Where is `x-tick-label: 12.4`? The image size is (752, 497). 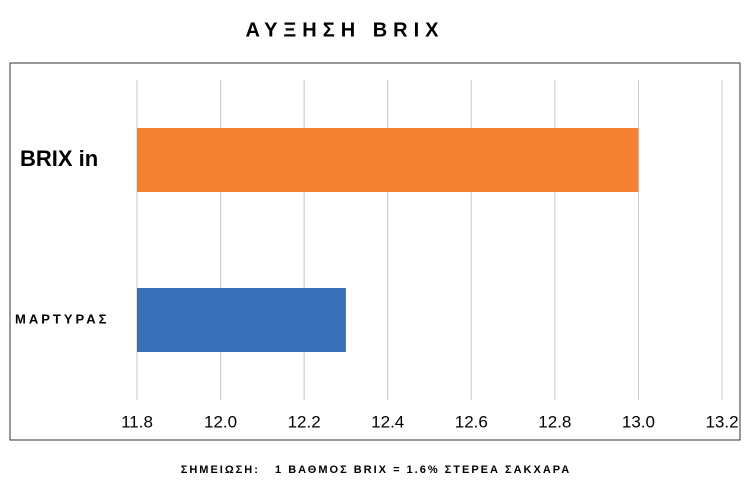 x-tick-label: 12.4 is located at coordinates (387, 421).